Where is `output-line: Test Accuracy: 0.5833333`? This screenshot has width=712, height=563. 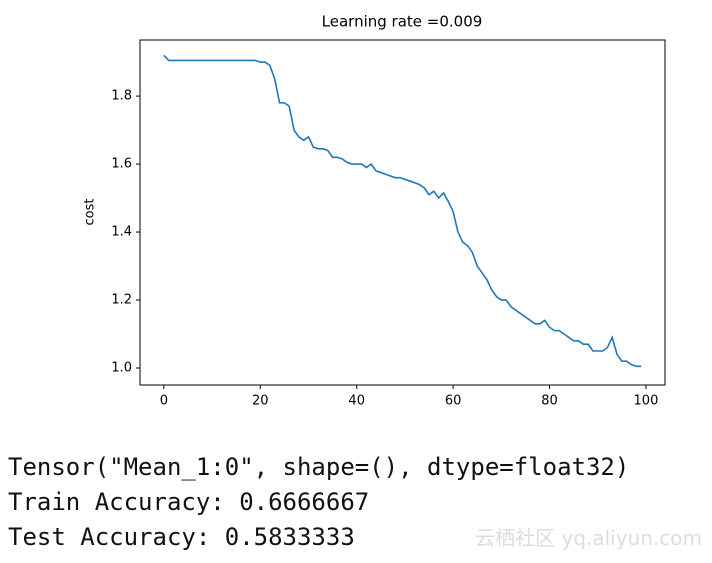 output-line: Test Accuracy: 0.5833333 is located at coordinates (181, 537).